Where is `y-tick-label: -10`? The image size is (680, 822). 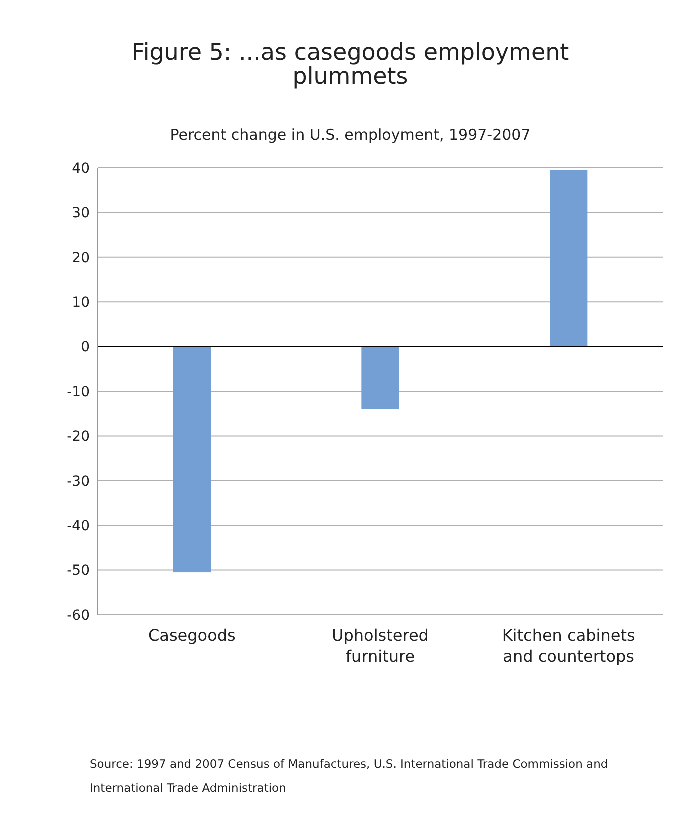
y-tick-label: -10 is located at coordinates (78, 392).